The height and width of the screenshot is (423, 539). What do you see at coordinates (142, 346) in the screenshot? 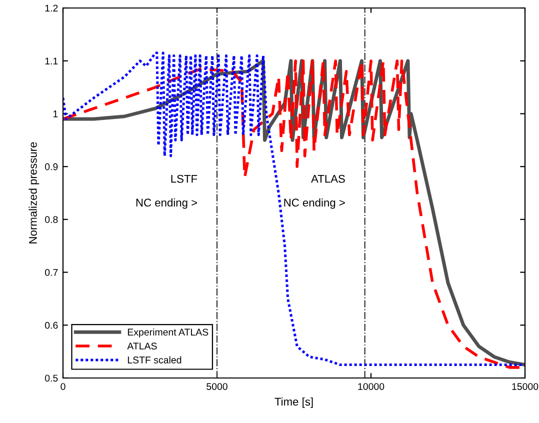
I see `legend-label: ATLAS` at bounding box center [142, 346].